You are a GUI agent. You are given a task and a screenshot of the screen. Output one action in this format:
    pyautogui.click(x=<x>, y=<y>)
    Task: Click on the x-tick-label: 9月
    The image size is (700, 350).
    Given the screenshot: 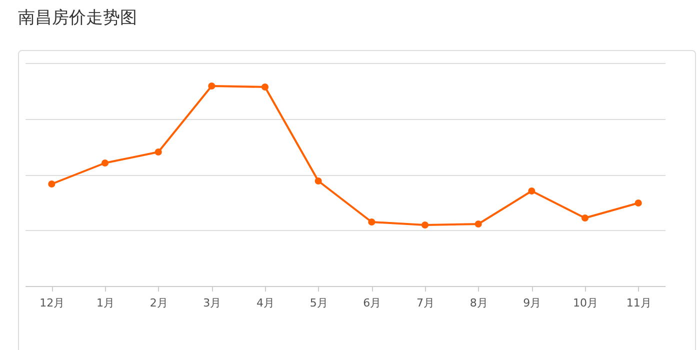 What is the action you would take?
    pyautogui.click(x=532, y=303)
    